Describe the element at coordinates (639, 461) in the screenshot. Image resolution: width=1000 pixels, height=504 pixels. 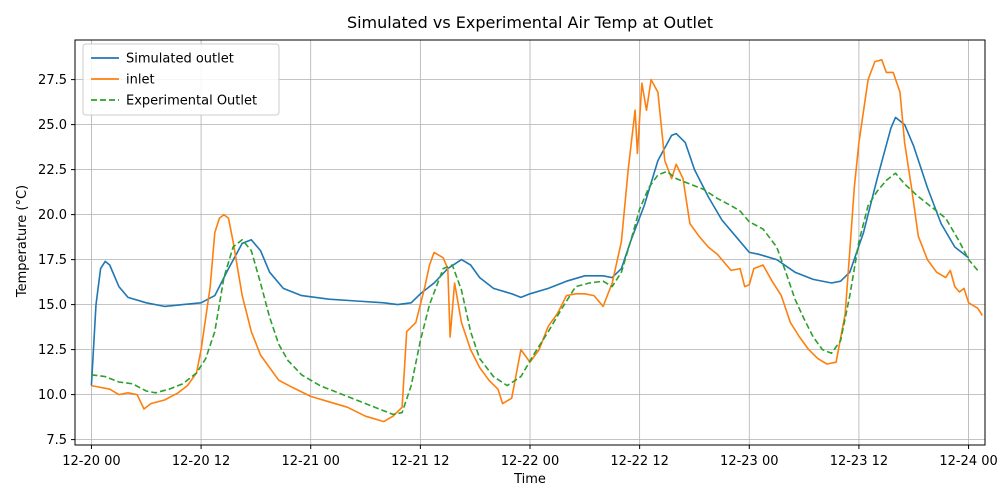
I see `x-tick-label: 12-22 12` at that location.